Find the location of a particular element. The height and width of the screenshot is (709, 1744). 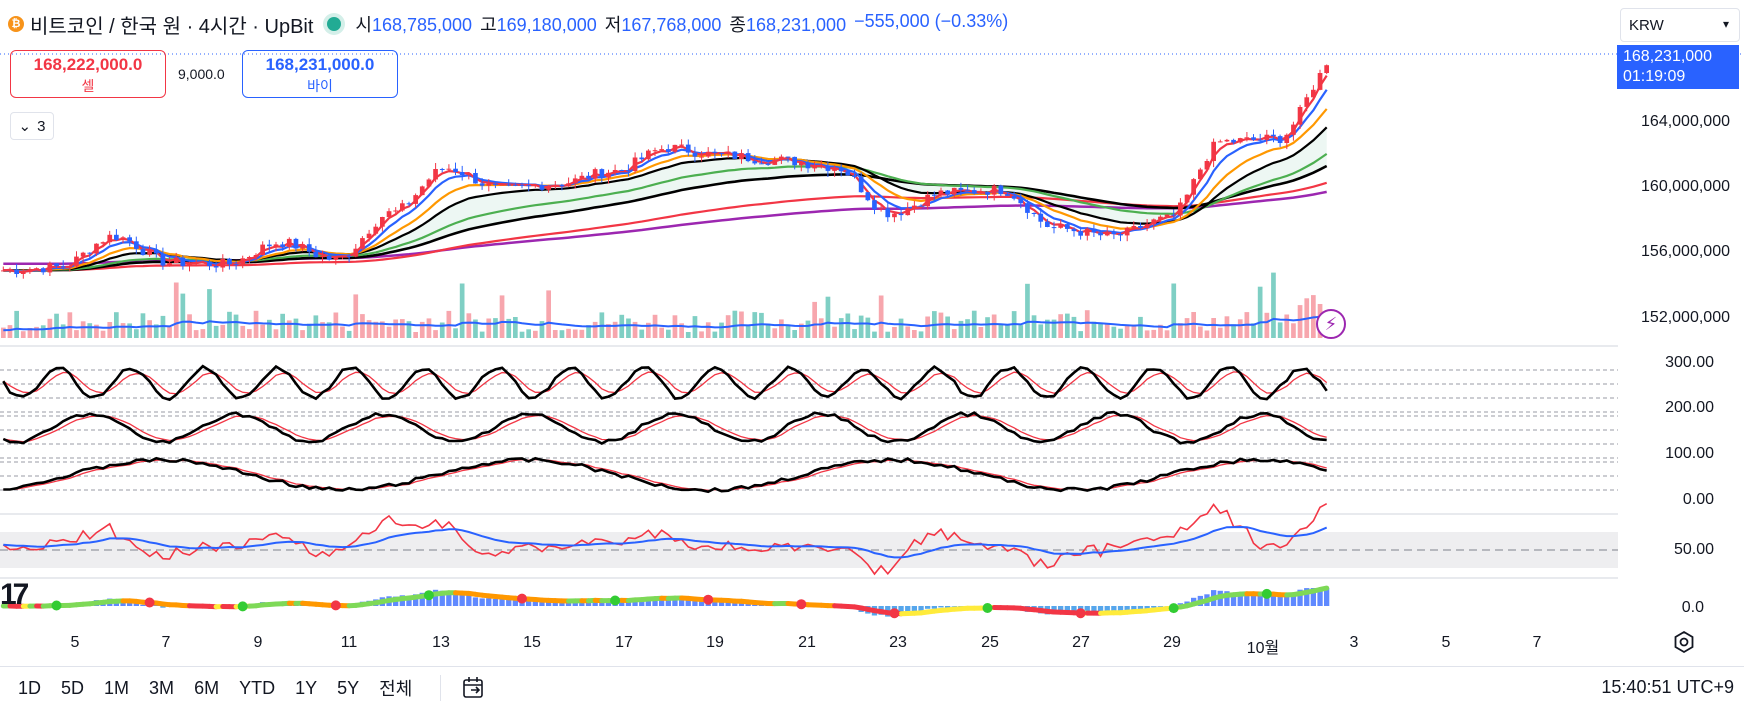

timeframe-ytd: YTD is located at coordinates (257, 688).